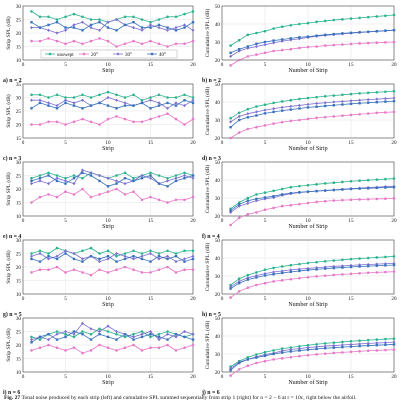 This screenshot has height=417, width=400. I want to click on panel-f-xtick-label: 5, so click(265, 221).